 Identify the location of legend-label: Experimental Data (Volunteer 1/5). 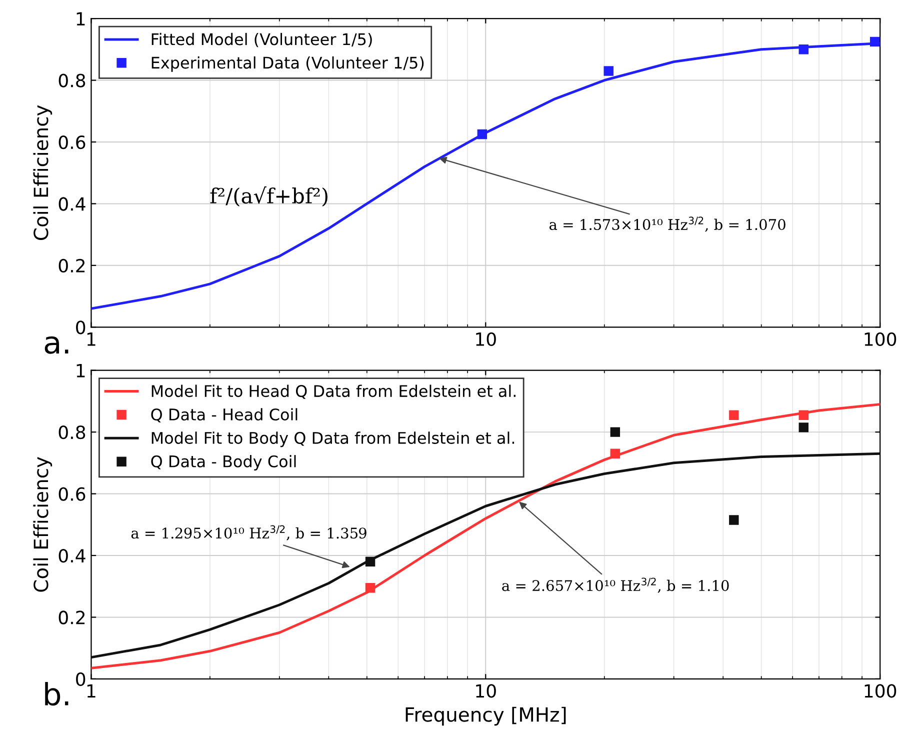
(288, 64).